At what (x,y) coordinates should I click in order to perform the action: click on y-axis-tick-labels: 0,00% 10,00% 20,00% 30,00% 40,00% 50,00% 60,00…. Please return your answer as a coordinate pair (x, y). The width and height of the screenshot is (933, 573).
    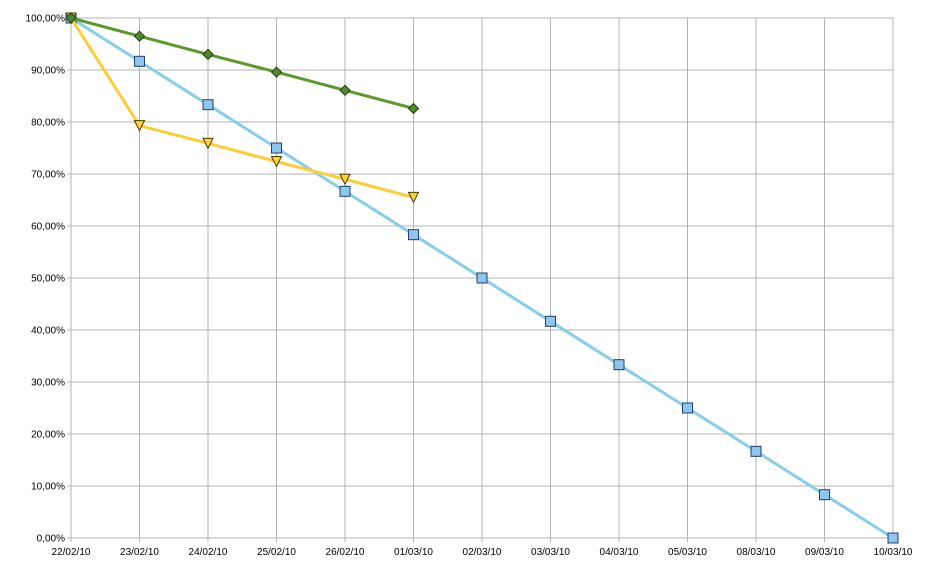
    Looking at the image, I should click on (46, 279).